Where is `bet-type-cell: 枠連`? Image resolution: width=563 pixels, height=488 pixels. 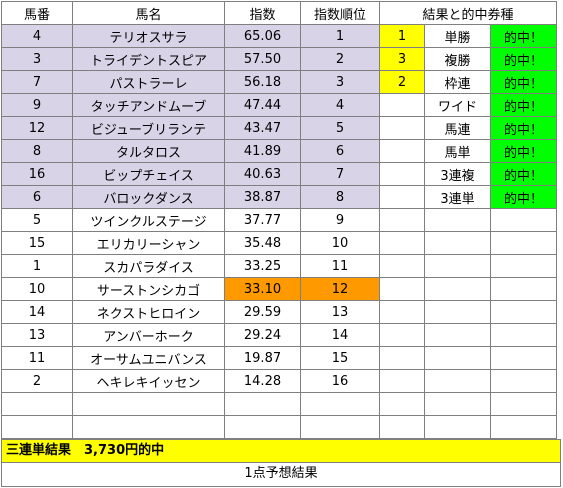 bet-type-cell: 枠連 is located at coordinates (457, 82).